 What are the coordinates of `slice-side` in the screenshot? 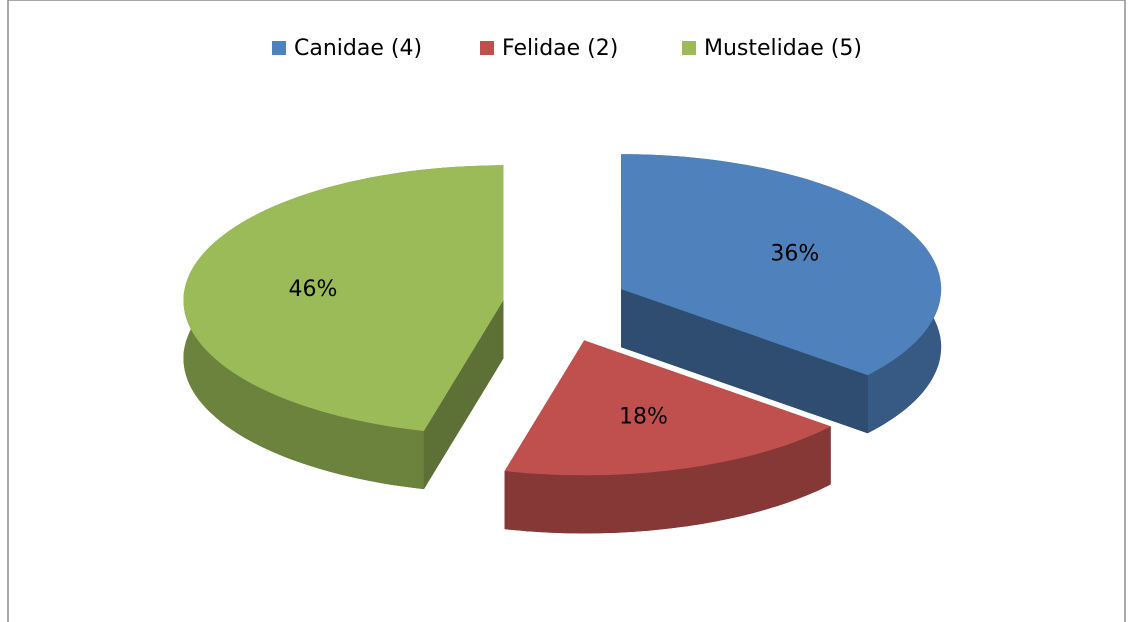 It's located at (667, 480).